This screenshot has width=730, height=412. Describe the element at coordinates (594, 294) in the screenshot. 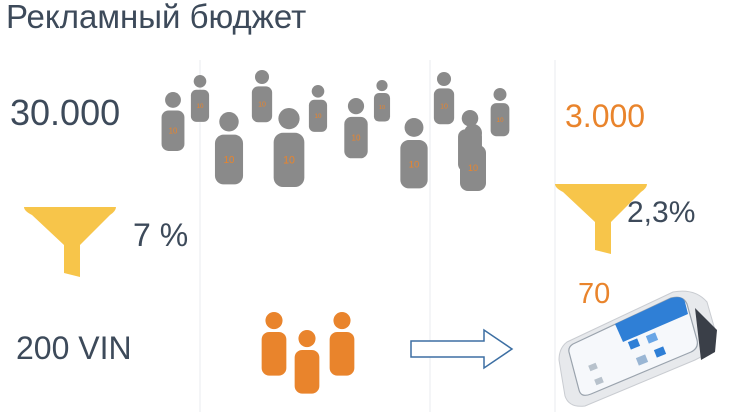

I see `orange-result: 70` at that location.